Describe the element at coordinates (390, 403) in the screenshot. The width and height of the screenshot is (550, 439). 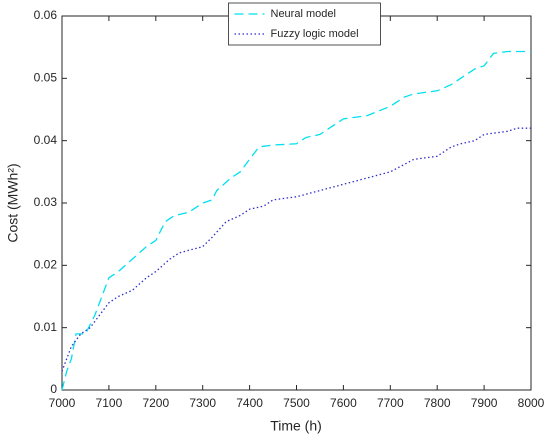
I see `x-tick-label: 7700` at that location.